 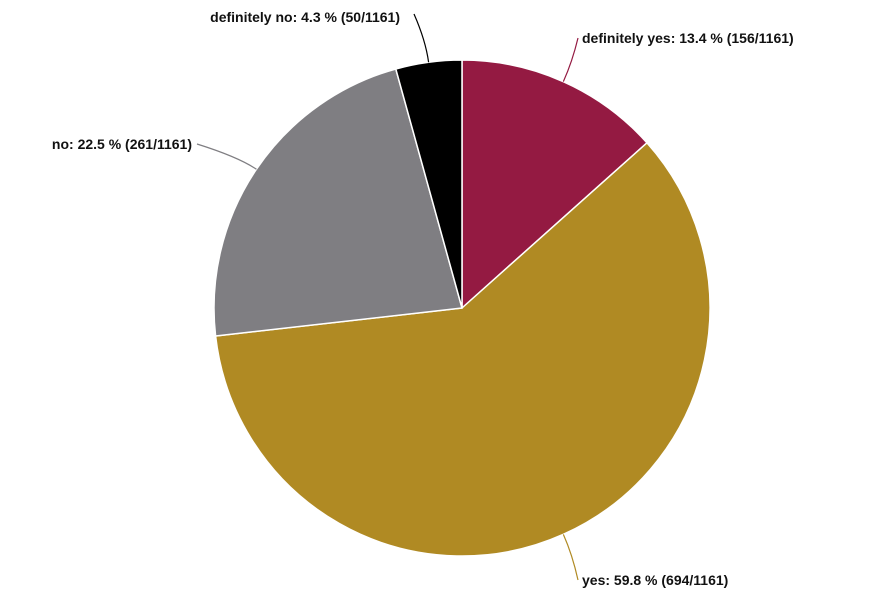 I want to click on slice-label-definitely-yes: definitely yes: 13.4 % (156/1161), so click(x=688, y=38).